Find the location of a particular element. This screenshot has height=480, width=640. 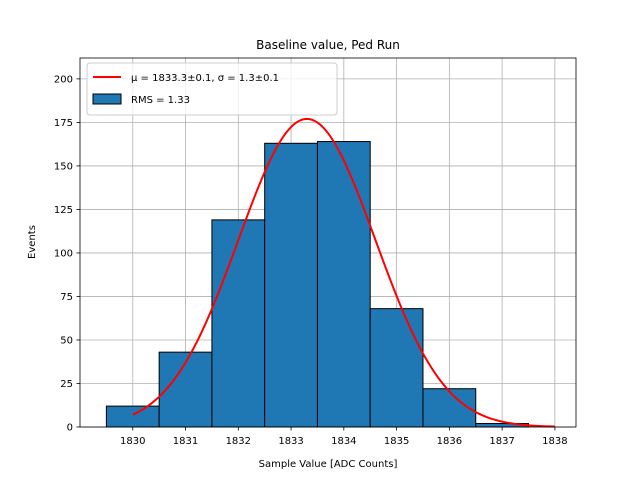

y-axis-ticks: 0 25 50 75 100 125 150 175 200 is located at coordinates (67, 254).